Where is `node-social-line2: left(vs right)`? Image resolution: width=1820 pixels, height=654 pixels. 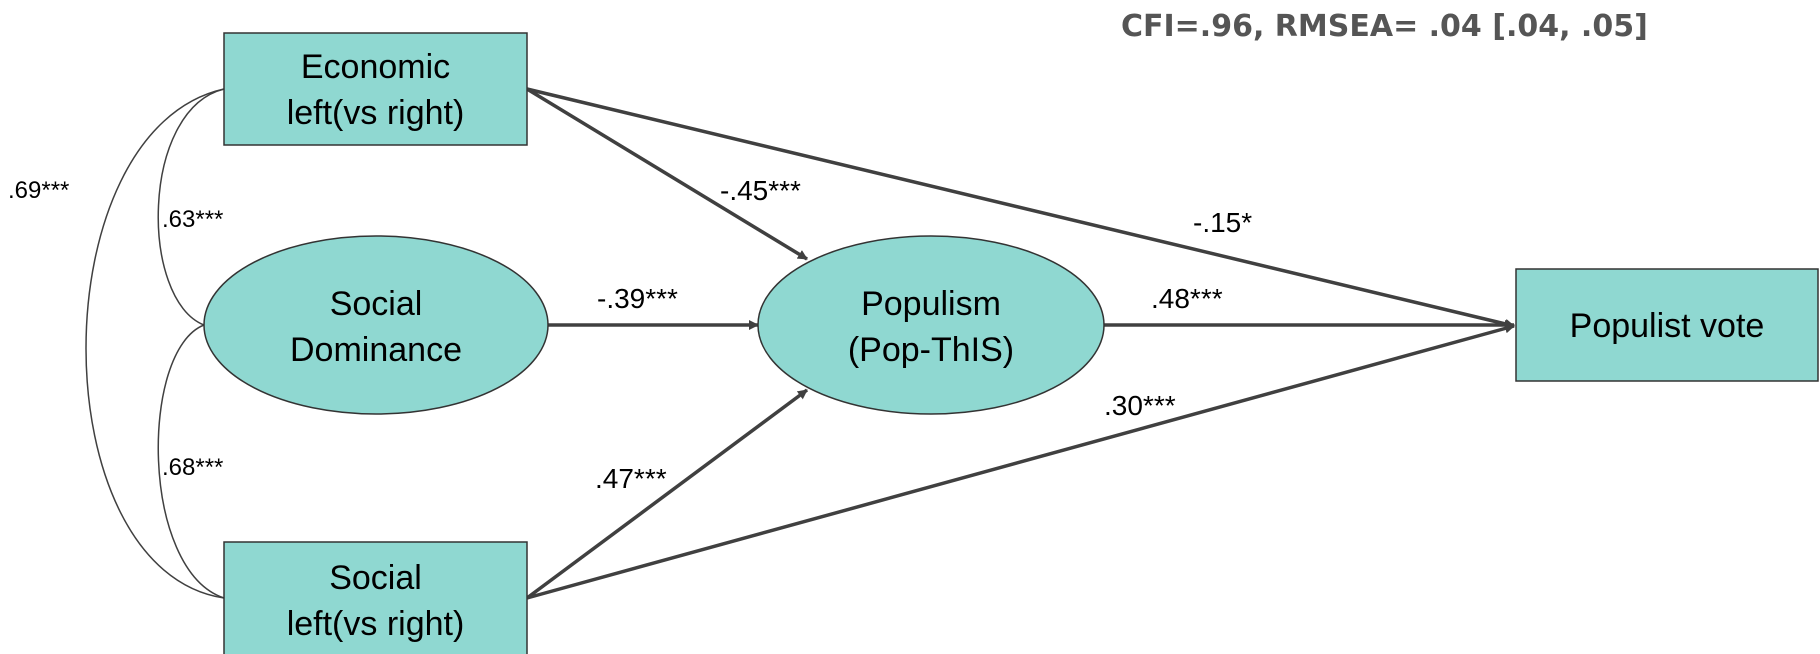
node-social-line2: left(vs right) is located at coordinates (376, 624).